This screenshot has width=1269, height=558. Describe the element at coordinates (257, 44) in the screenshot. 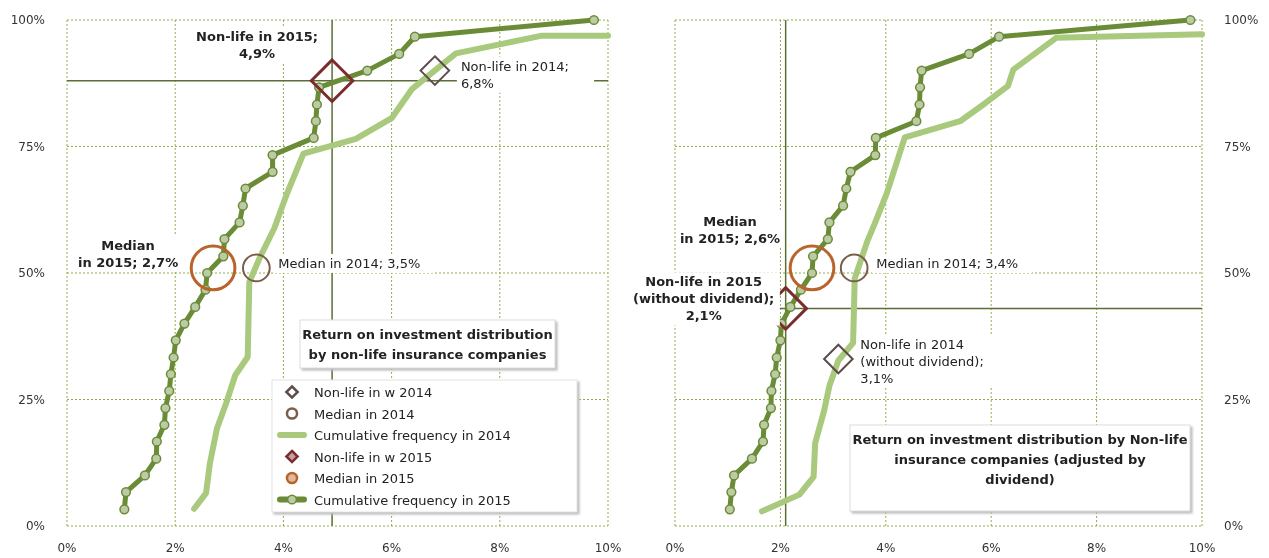

I see `annotation: Non-life in 2015; 4,9%` at that location.